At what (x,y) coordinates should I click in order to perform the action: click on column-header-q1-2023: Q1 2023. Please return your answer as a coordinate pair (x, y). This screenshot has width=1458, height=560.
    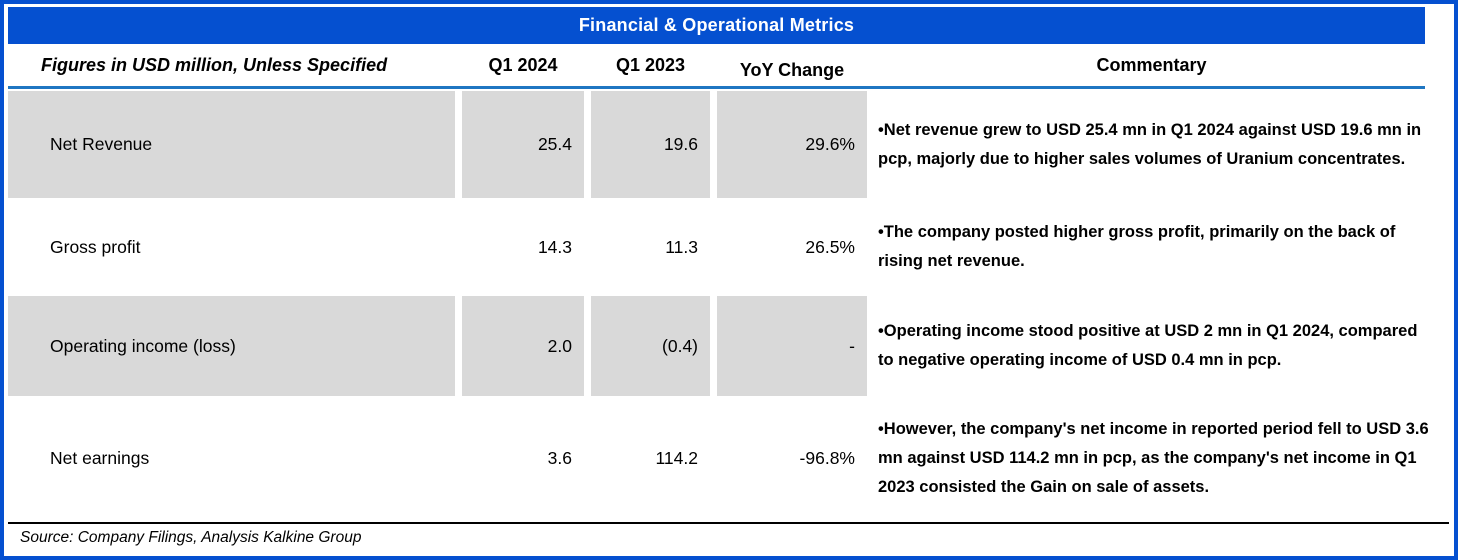
    Looking at the image, I should click on (650, 64).